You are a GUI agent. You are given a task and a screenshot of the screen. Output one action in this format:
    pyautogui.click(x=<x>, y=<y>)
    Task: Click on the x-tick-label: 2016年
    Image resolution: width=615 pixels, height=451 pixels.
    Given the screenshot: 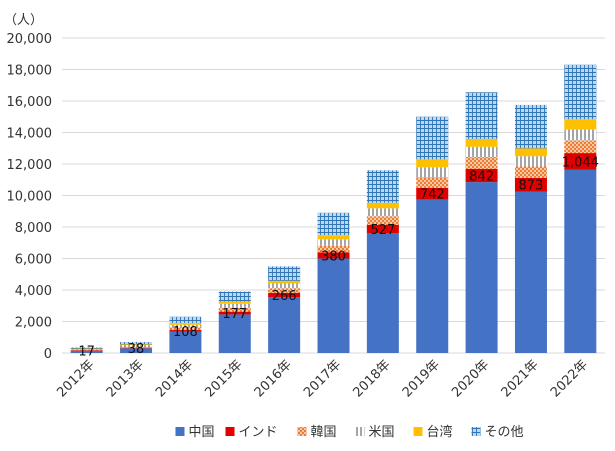 What is the action you would take?
    pyautogui.click(x=273, y=378)
    